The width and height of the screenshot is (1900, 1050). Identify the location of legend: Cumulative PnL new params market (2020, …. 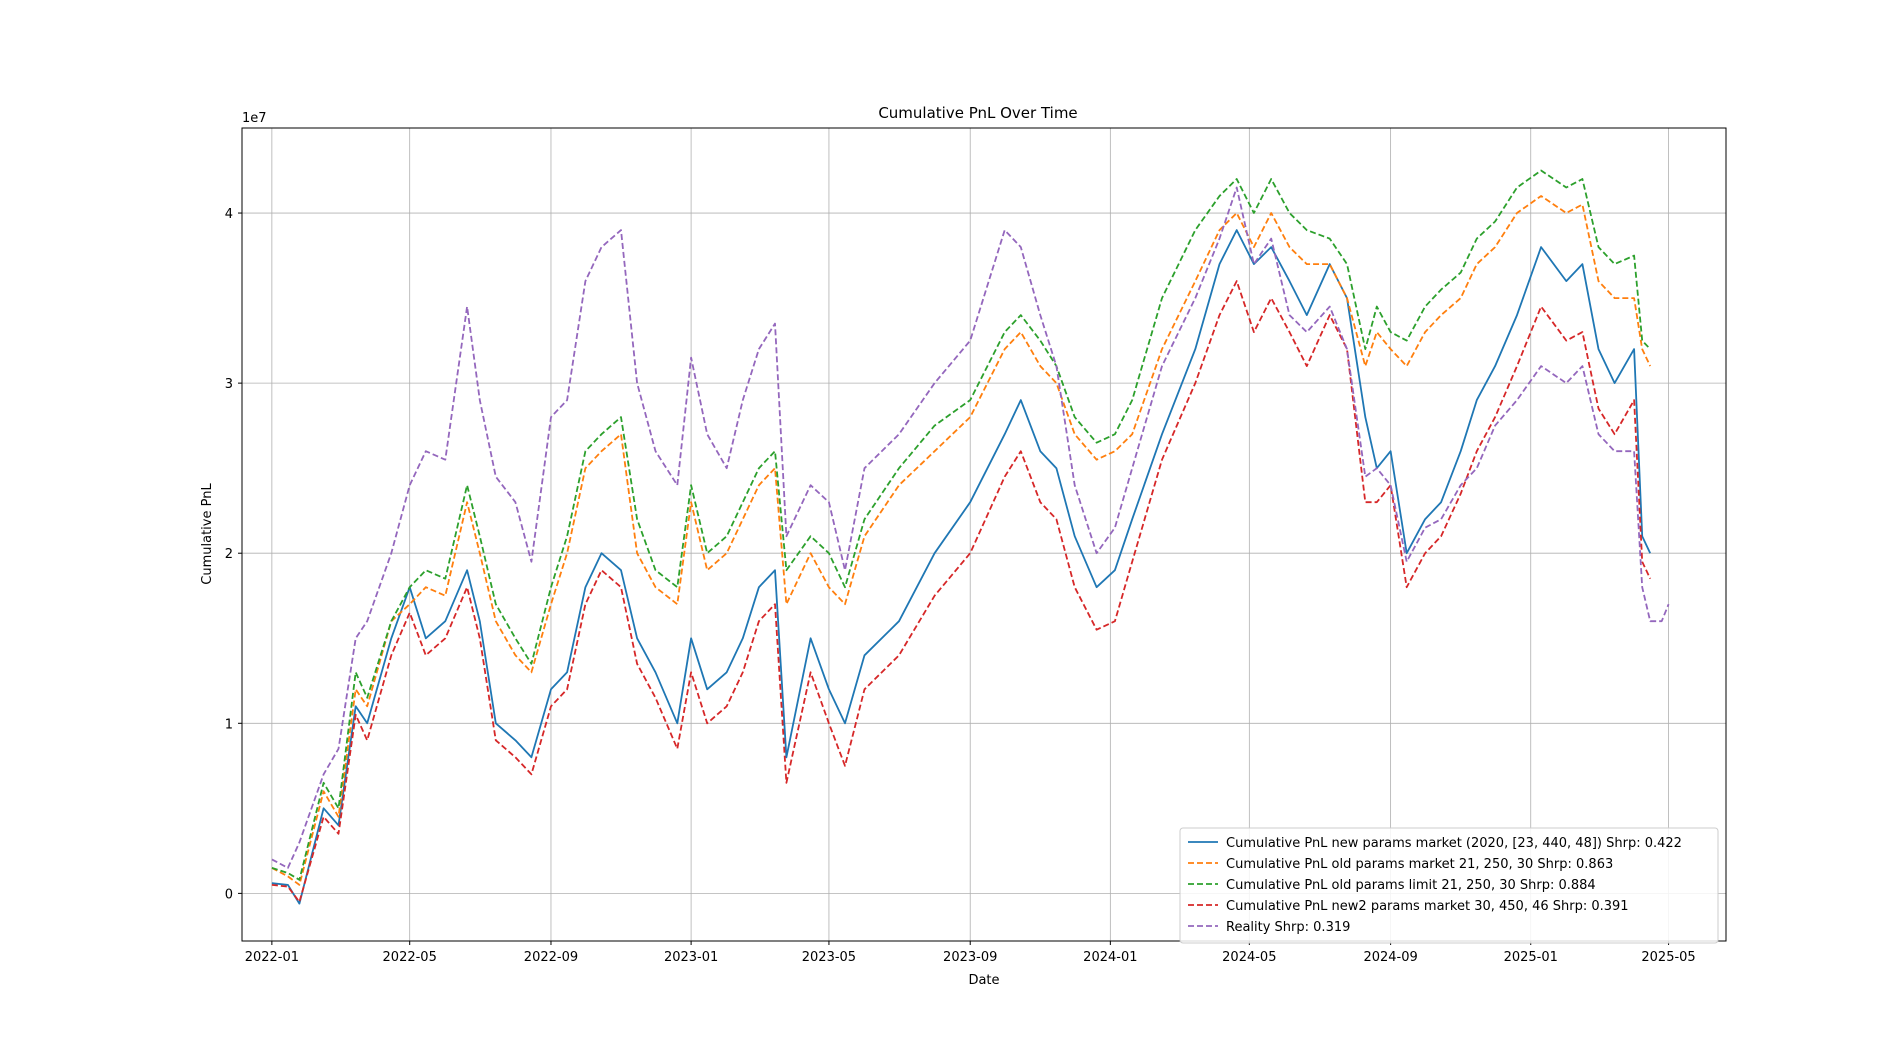
(1449, 885).